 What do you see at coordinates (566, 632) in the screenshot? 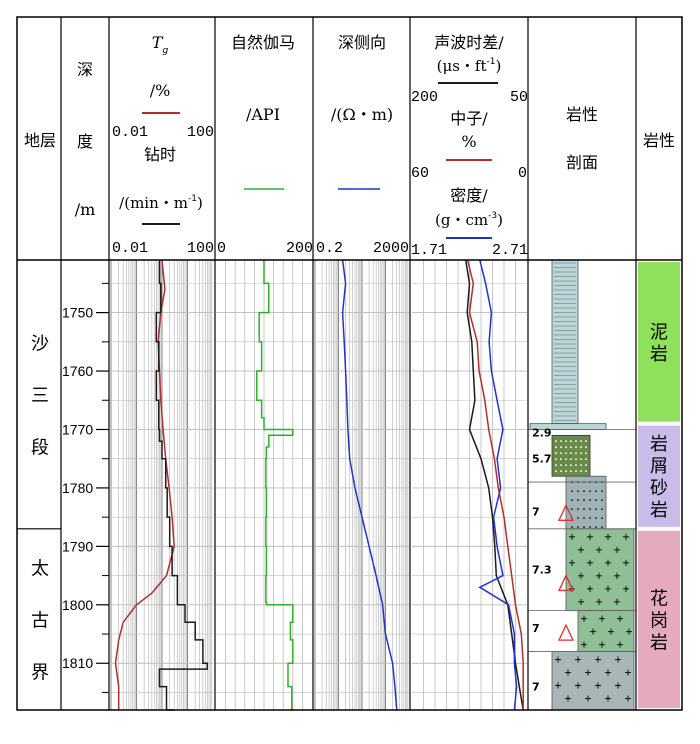
I see `granite-marker` at bounding box center [566, 632].